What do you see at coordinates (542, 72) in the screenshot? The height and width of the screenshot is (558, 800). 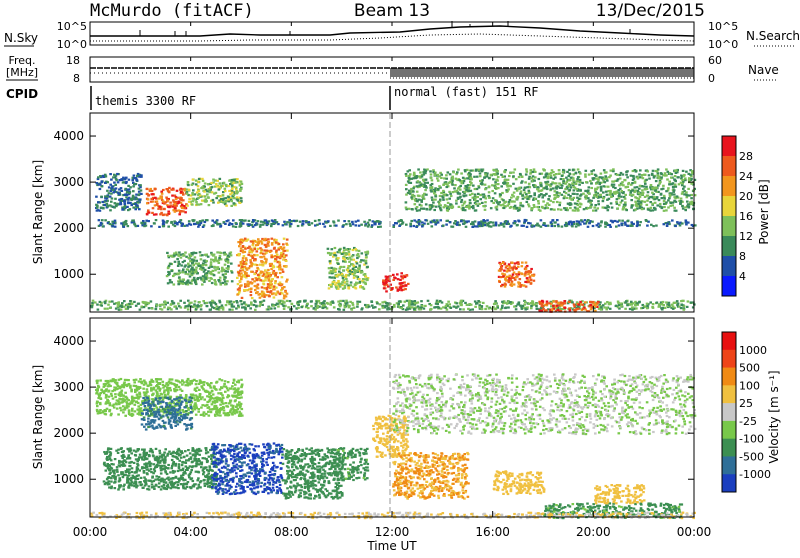 I see `nave-dense-block` at bounding box center [542, 72].